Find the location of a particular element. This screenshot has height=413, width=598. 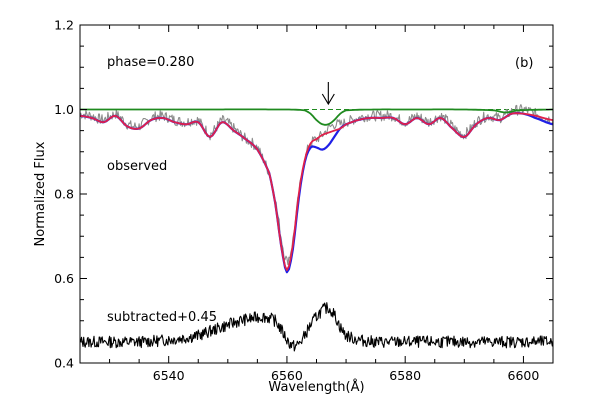

line-marker-arrow is located at coordinates (328, 94).